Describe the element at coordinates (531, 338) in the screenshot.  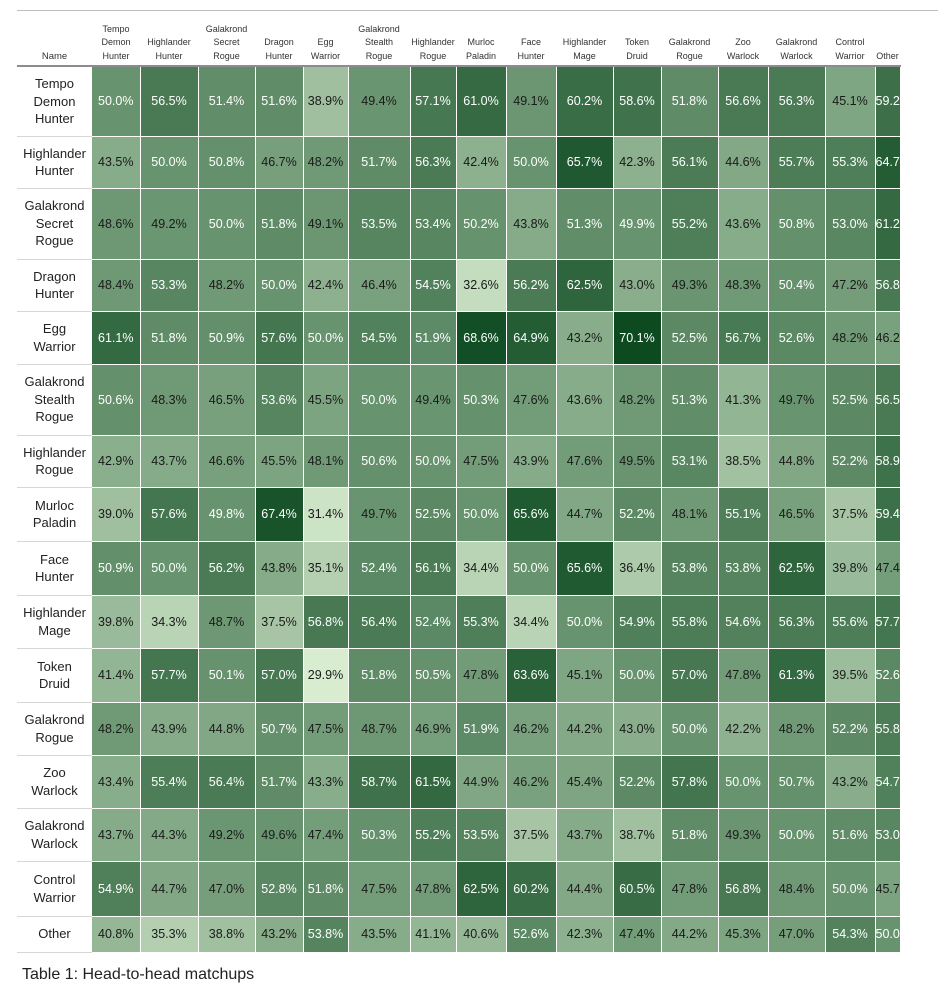
I see `matchup-cell: 64.9%` at that location.